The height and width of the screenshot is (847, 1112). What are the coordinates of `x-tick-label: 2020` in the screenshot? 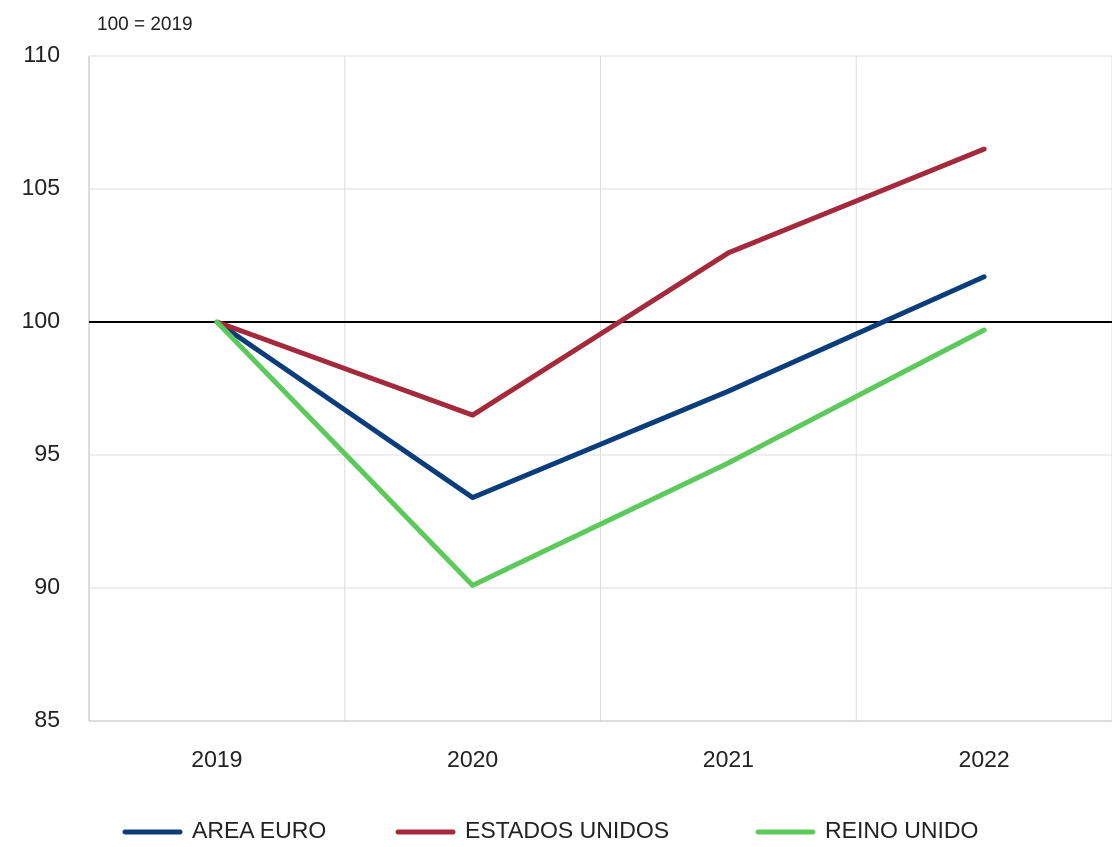 It's located at (472, 759).